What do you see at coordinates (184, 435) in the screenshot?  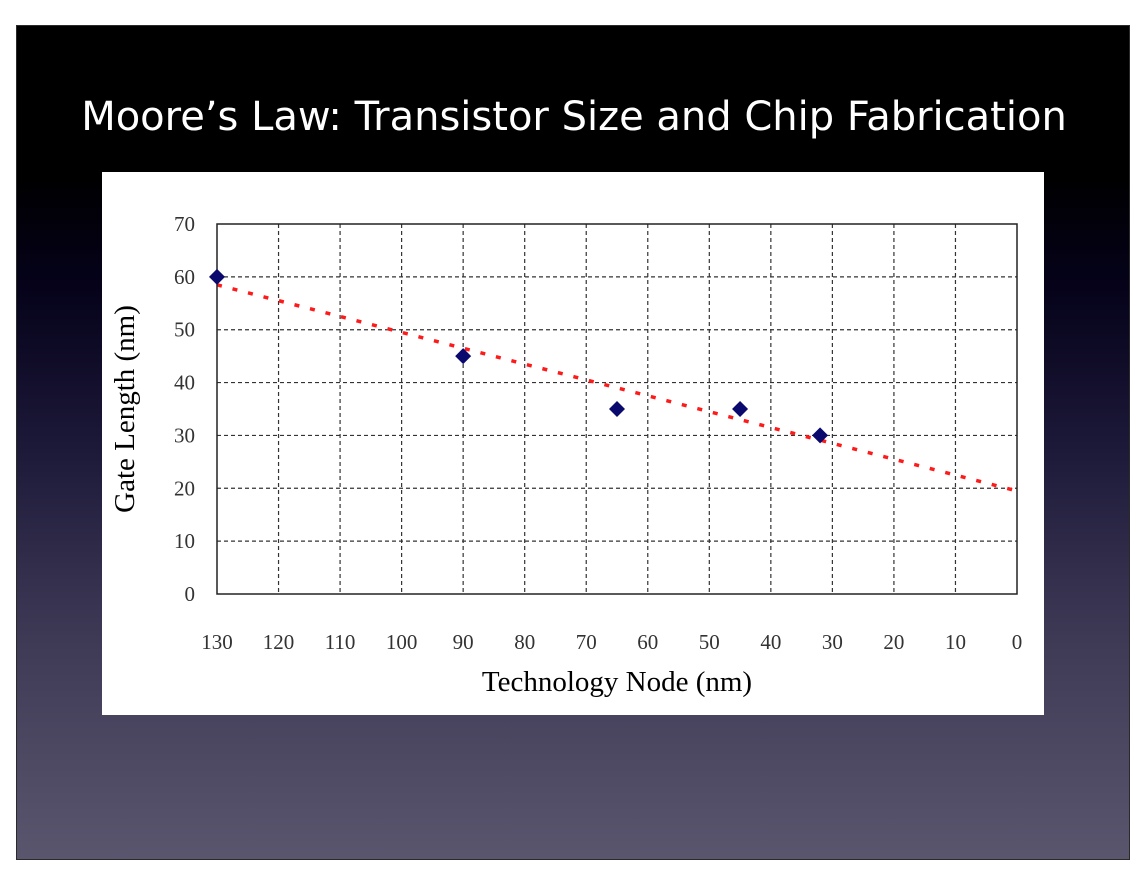 I see `y-tick-label: 30` at bounding box center [184, 435].